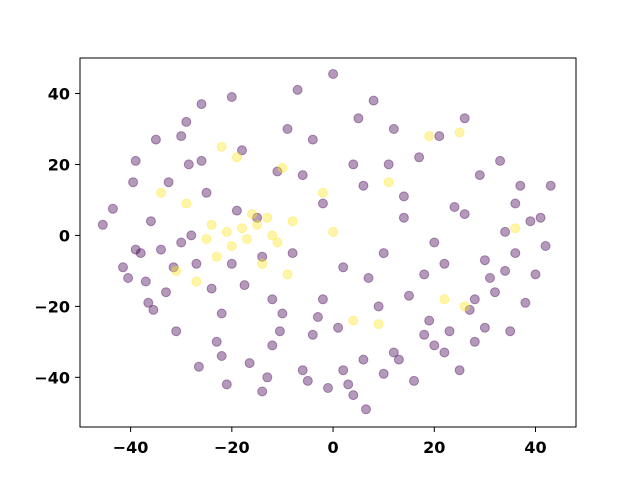 The image size is (640, 480). Describe the element at coordinates (232, 447) in the screenshot. I see `x-tick-label: −20` at that location.